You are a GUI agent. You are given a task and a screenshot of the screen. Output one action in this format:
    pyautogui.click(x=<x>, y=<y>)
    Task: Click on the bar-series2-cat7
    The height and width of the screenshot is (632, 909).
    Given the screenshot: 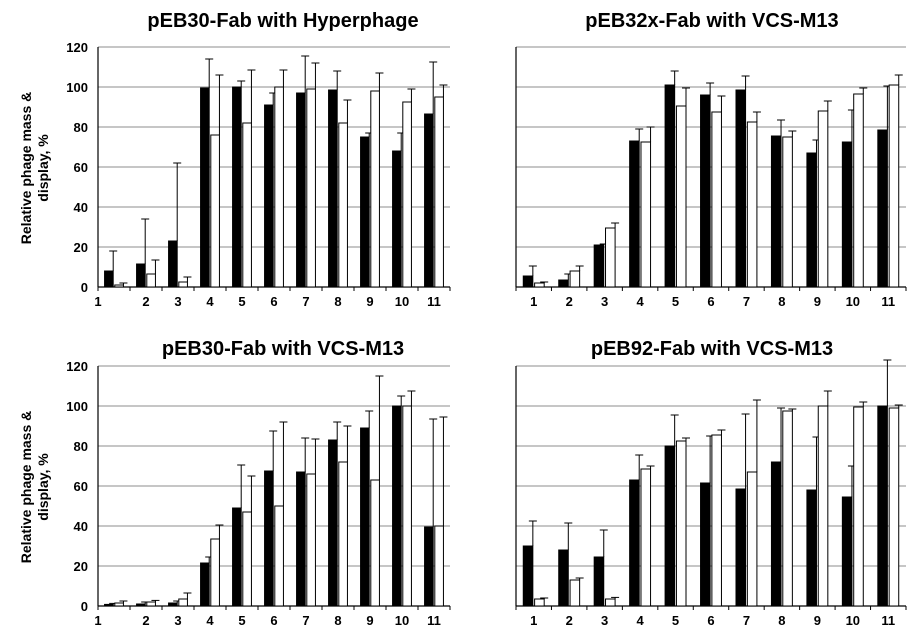 What is the action you would take?
    pyautogui.click(x=752, y=204)
    